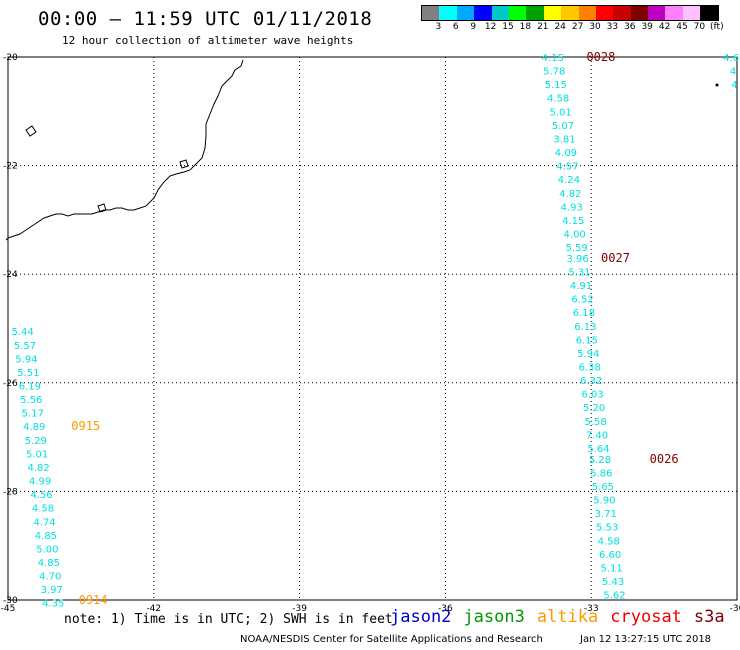 This screenshot has height=650, width=740. I want to click on wave-height-value: 3.97, so click(52, 590).